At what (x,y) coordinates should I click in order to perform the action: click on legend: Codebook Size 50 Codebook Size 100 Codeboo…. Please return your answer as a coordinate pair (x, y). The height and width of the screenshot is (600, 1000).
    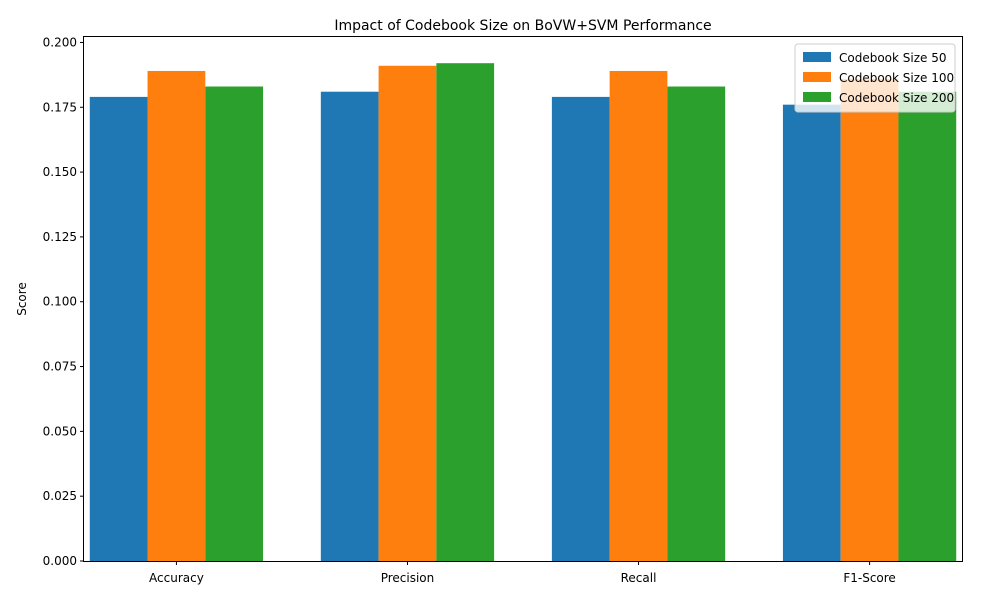
    Looking at the image, I should click on (875, 78).